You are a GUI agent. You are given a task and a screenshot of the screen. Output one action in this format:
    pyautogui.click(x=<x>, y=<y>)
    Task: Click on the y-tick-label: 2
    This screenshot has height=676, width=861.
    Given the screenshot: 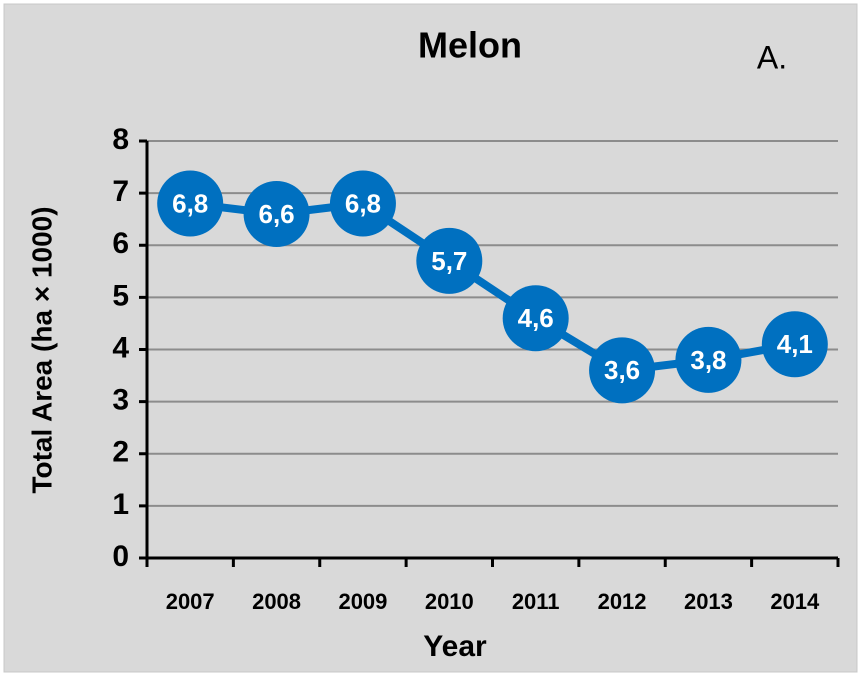 What is the action you would take?
    pyautogui.click(x=120, y=452)
    